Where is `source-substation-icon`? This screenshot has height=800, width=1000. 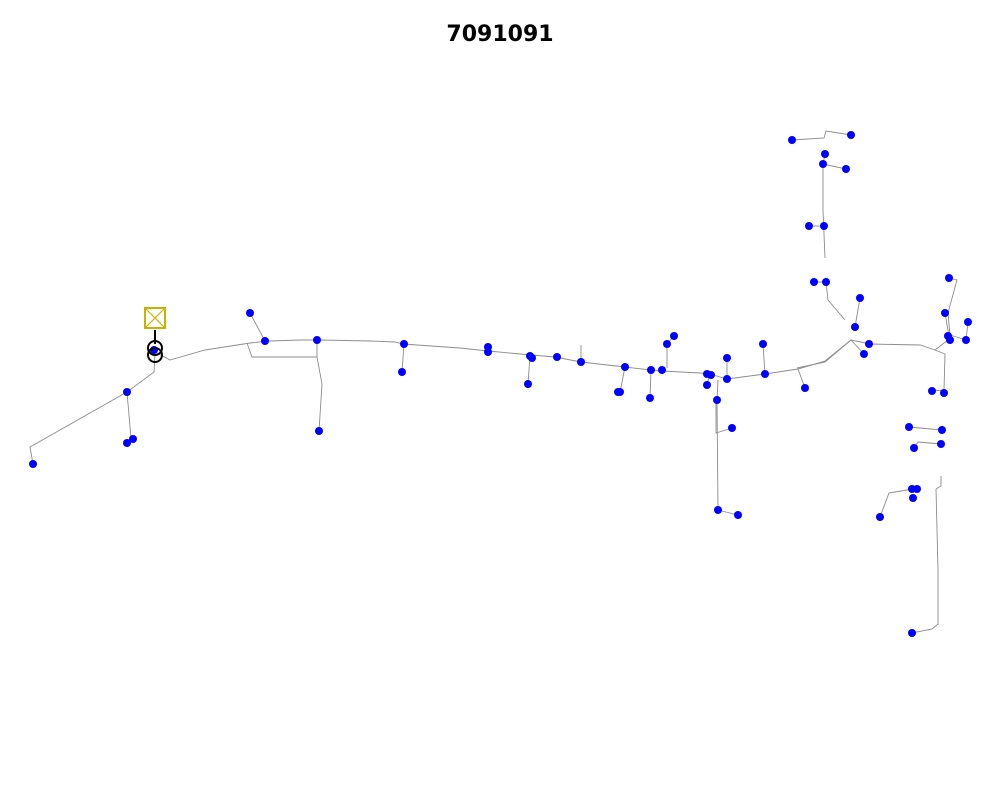 source-substation-icon is located at coordinates (155, 318).